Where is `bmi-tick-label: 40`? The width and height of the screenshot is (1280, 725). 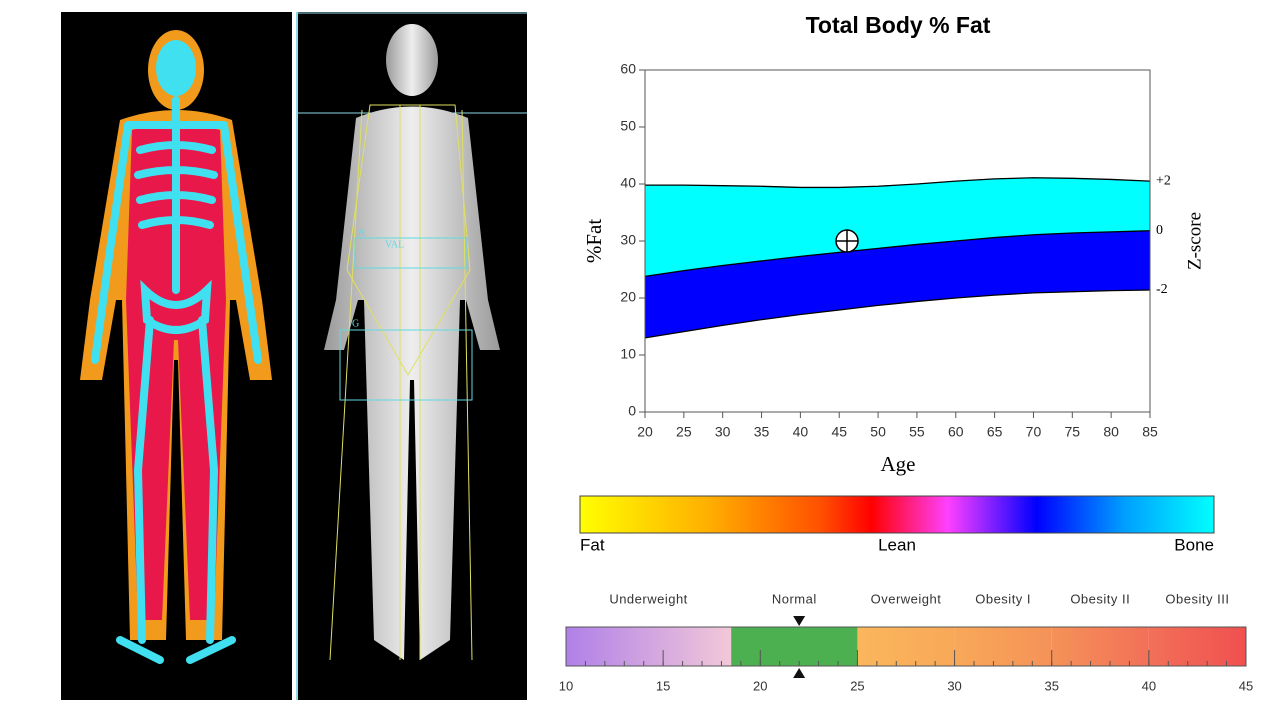
bmi-tick-label: 40 is located at coordinates (1149, 685).